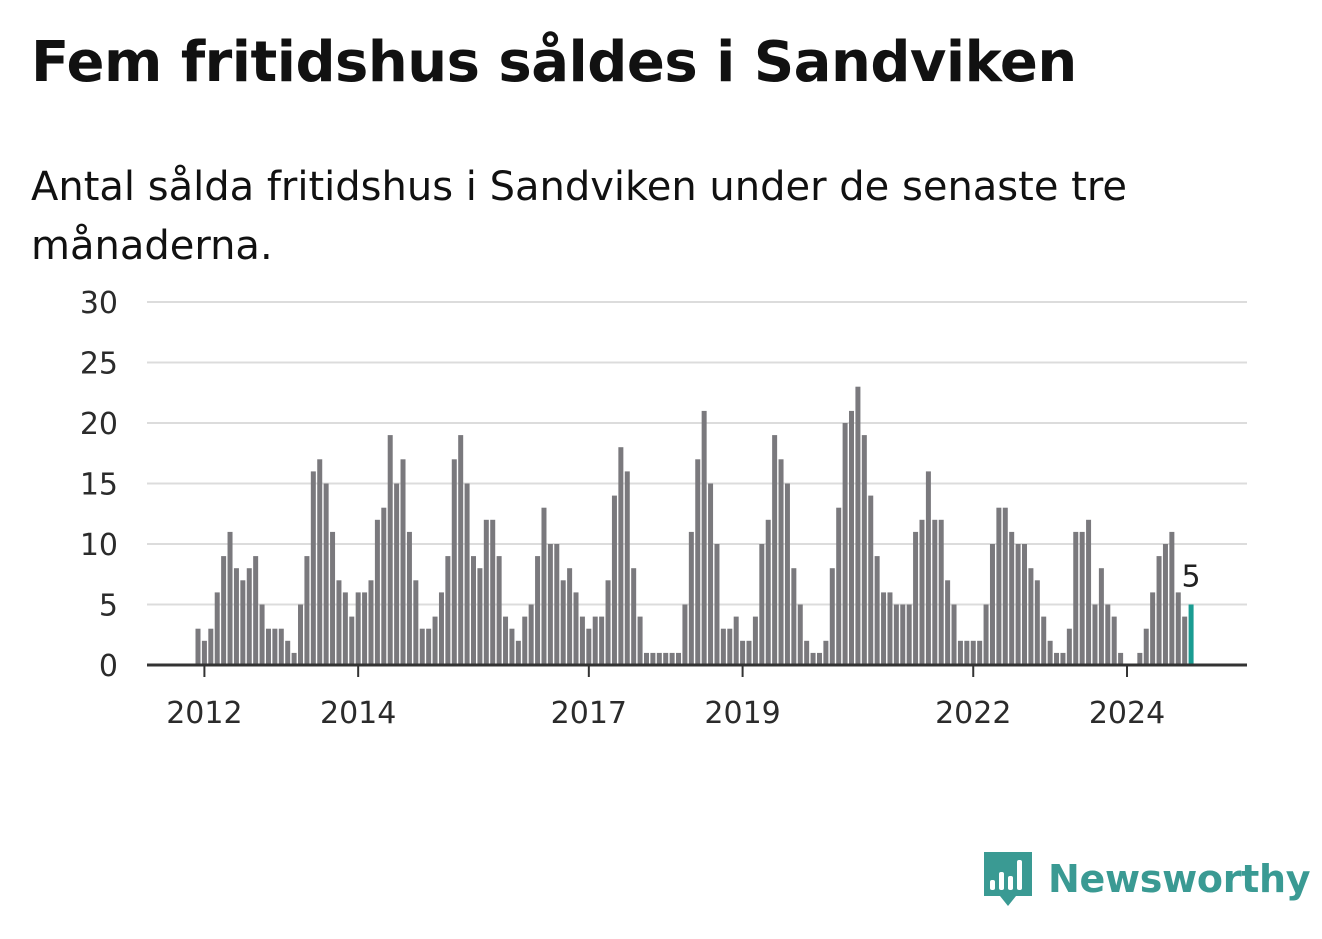  What do you see at coordinates (108, 606) in the screenshot?
I see `y-tick-label: 5` at bounding box center [108, 606].